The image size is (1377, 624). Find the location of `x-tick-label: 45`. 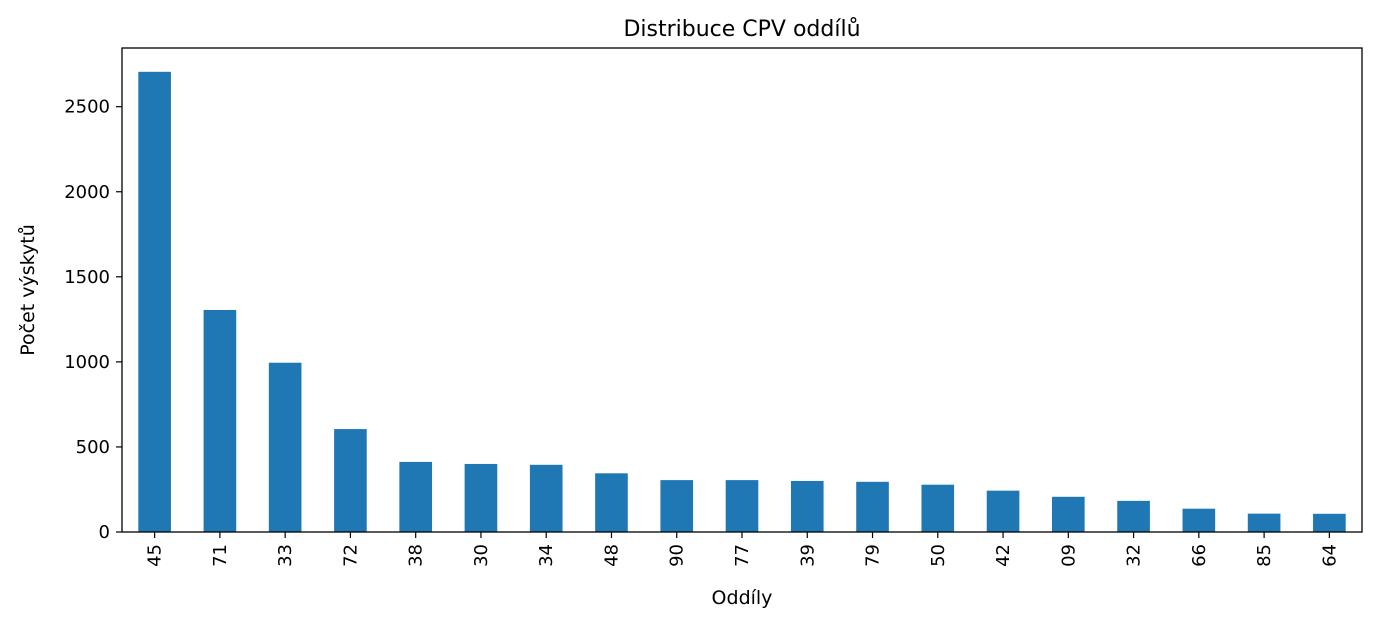

x-tick-label: 45 is located at coordinates (155, 555).